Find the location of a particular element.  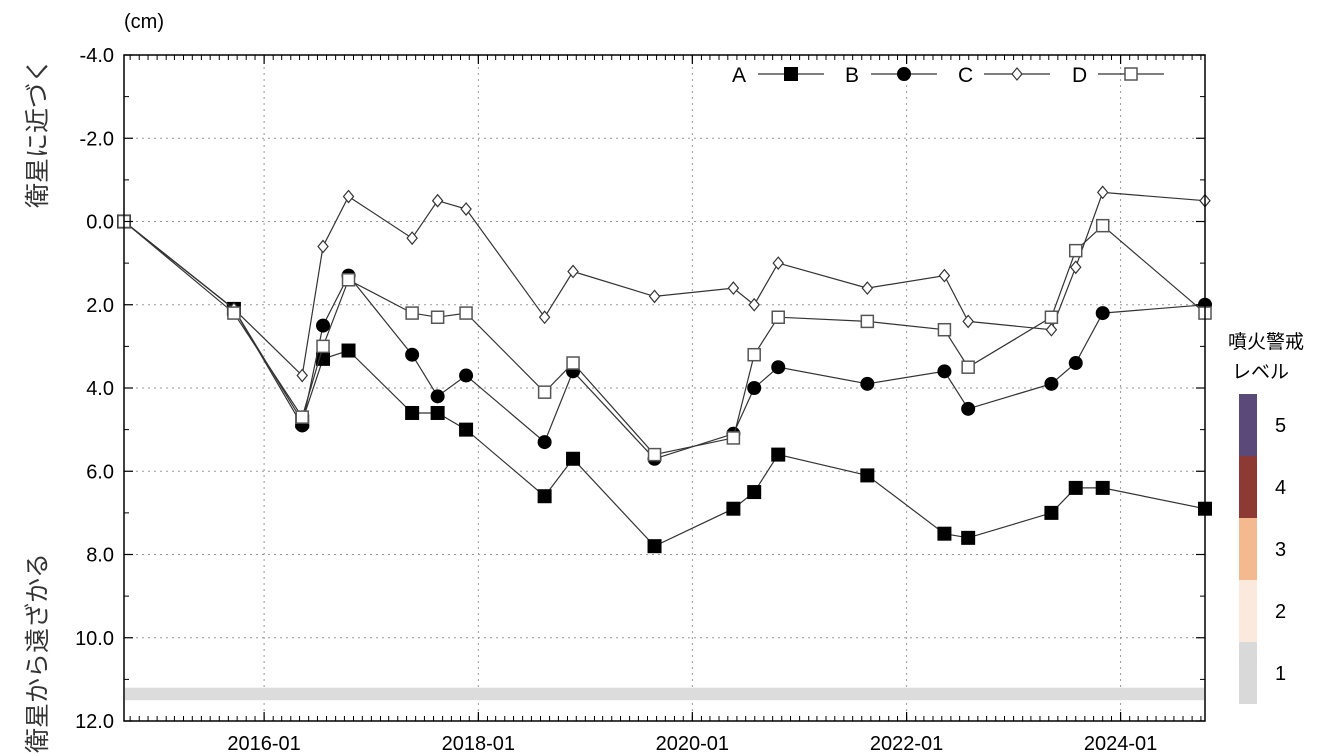

legend-marker-D is located at coordinates (1131, 74).